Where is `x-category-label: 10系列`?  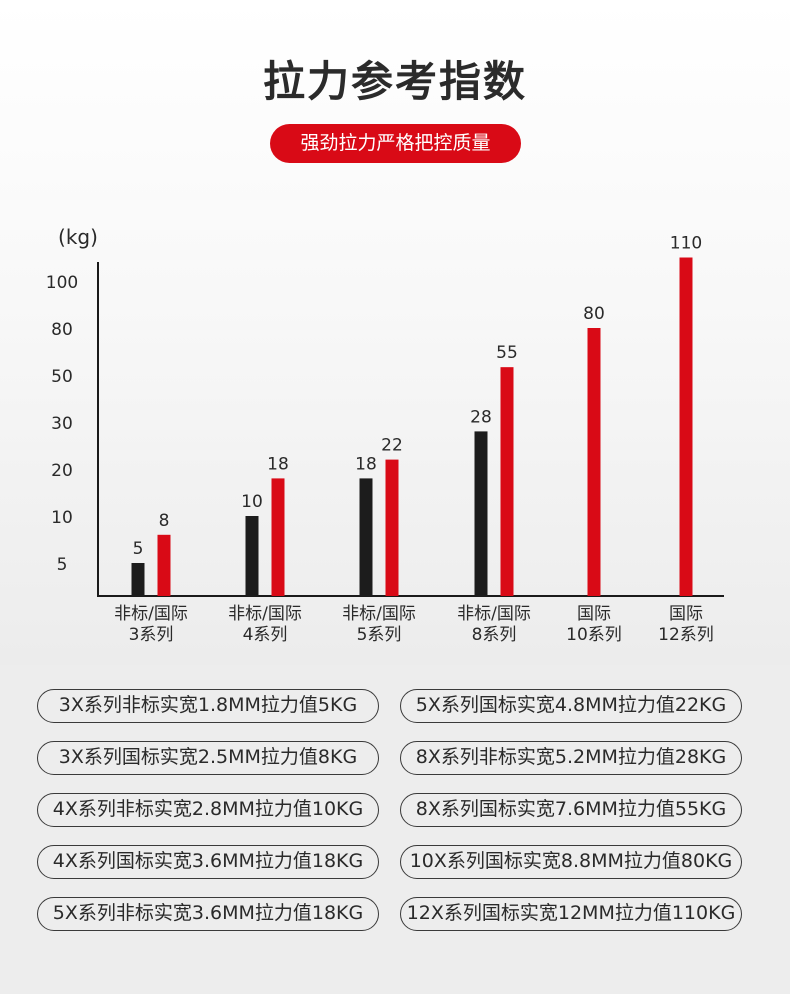
x-category-label: 10系列 is located at coordinates (594, 635).